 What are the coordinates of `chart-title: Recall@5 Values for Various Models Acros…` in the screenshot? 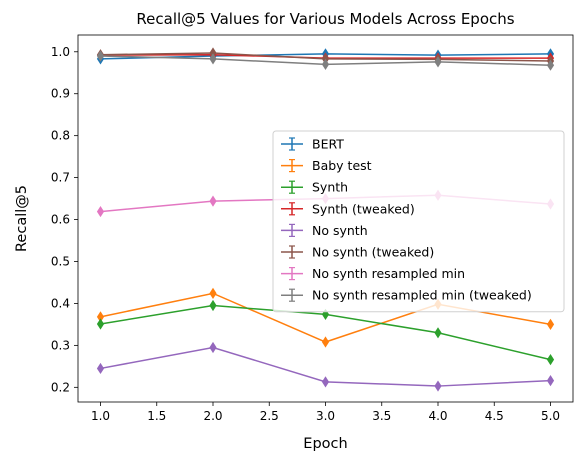 It's located at (325, 19).